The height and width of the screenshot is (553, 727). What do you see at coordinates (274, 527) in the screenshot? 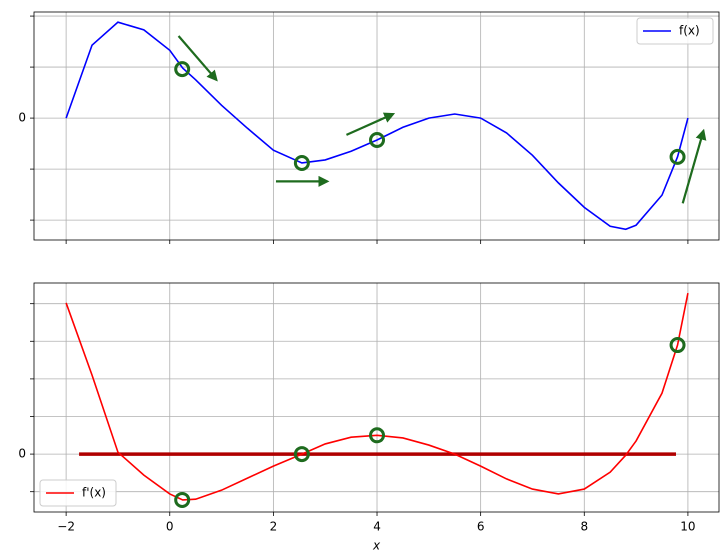
I see `x-tick-label: 2` at bounding box center [274, 527].